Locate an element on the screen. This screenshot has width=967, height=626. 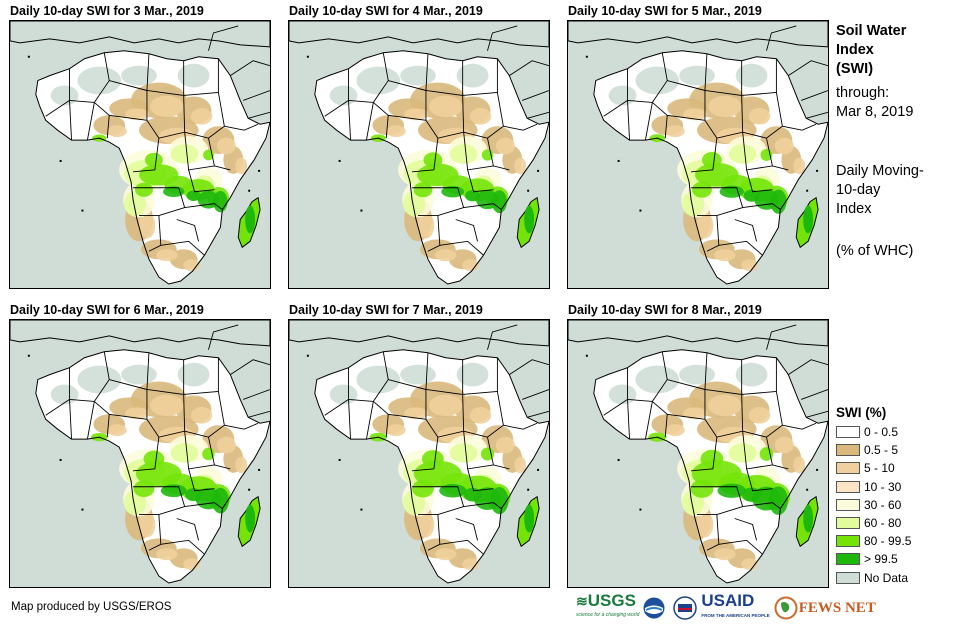
description-line: 10-day is located at coordinates (858, 190).